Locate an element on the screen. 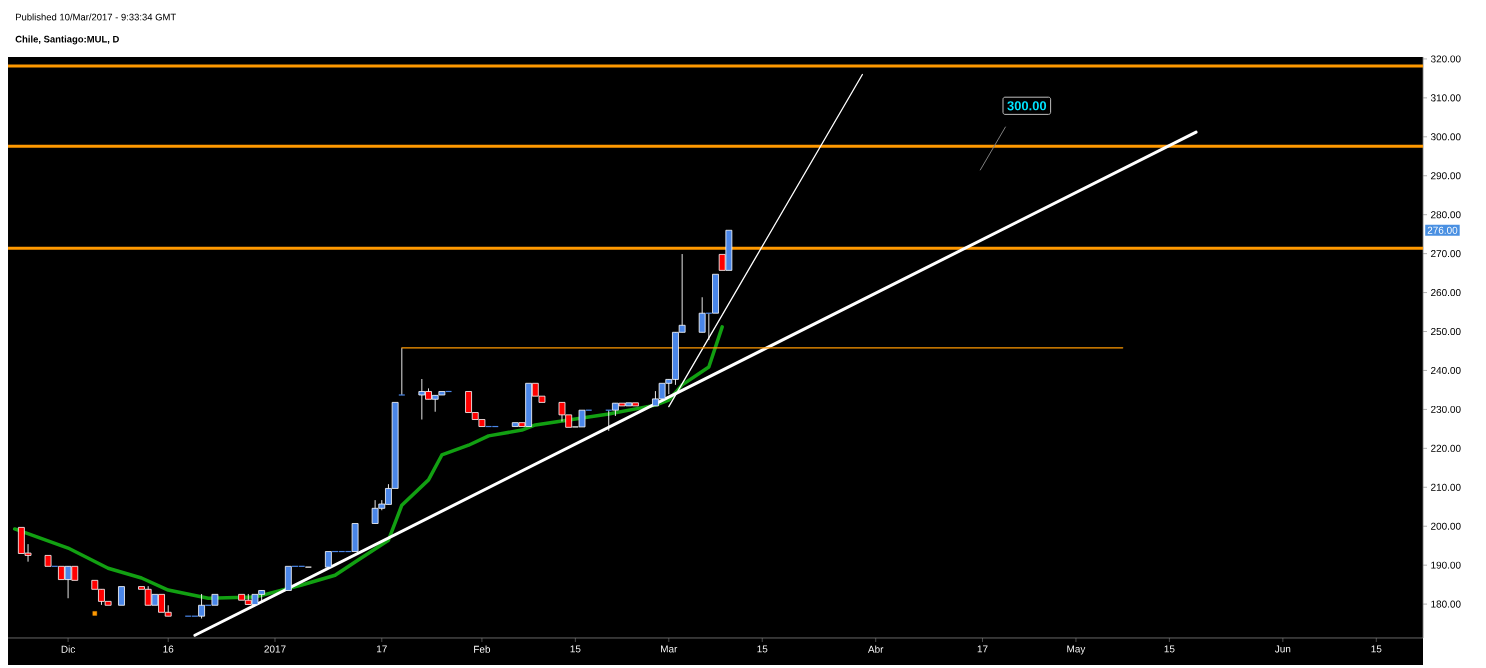 Image resolution: width=1486 pixels, height=668 pixels. y-tick-label: 180.00 is located at coordinates (1446, 604).